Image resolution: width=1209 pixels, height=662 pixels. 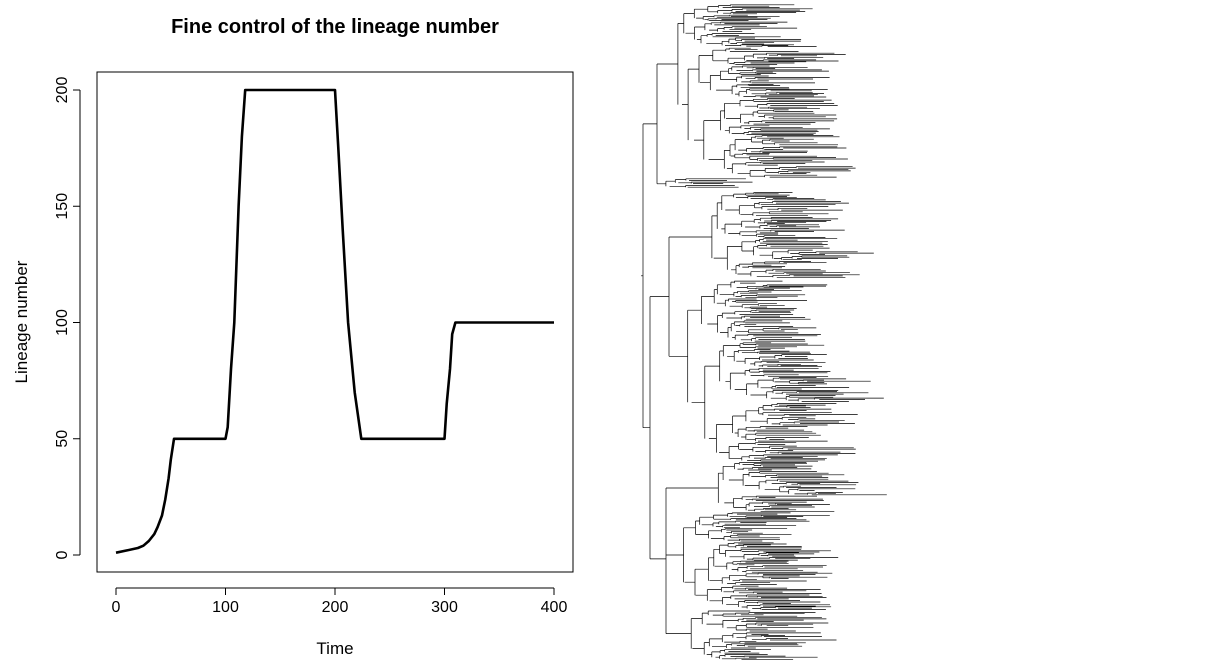 I want to click on y-axis-label: Lineage number, so click(x=21, y=321).